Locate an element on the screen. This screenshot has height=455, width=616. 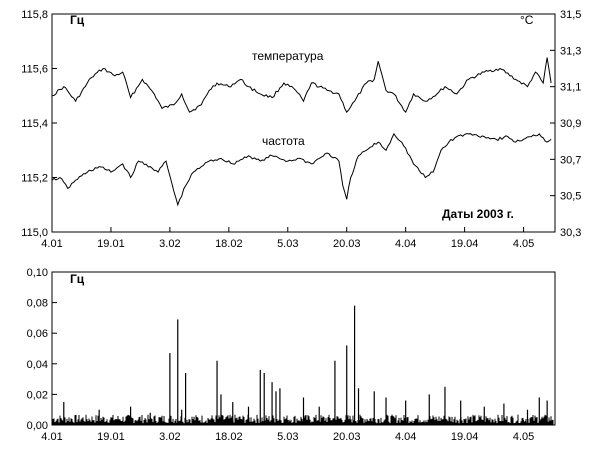
top-y-left-ticks: 115,0 115,2 115,4 115,6 115,8 is located at coordinates (39, 124).